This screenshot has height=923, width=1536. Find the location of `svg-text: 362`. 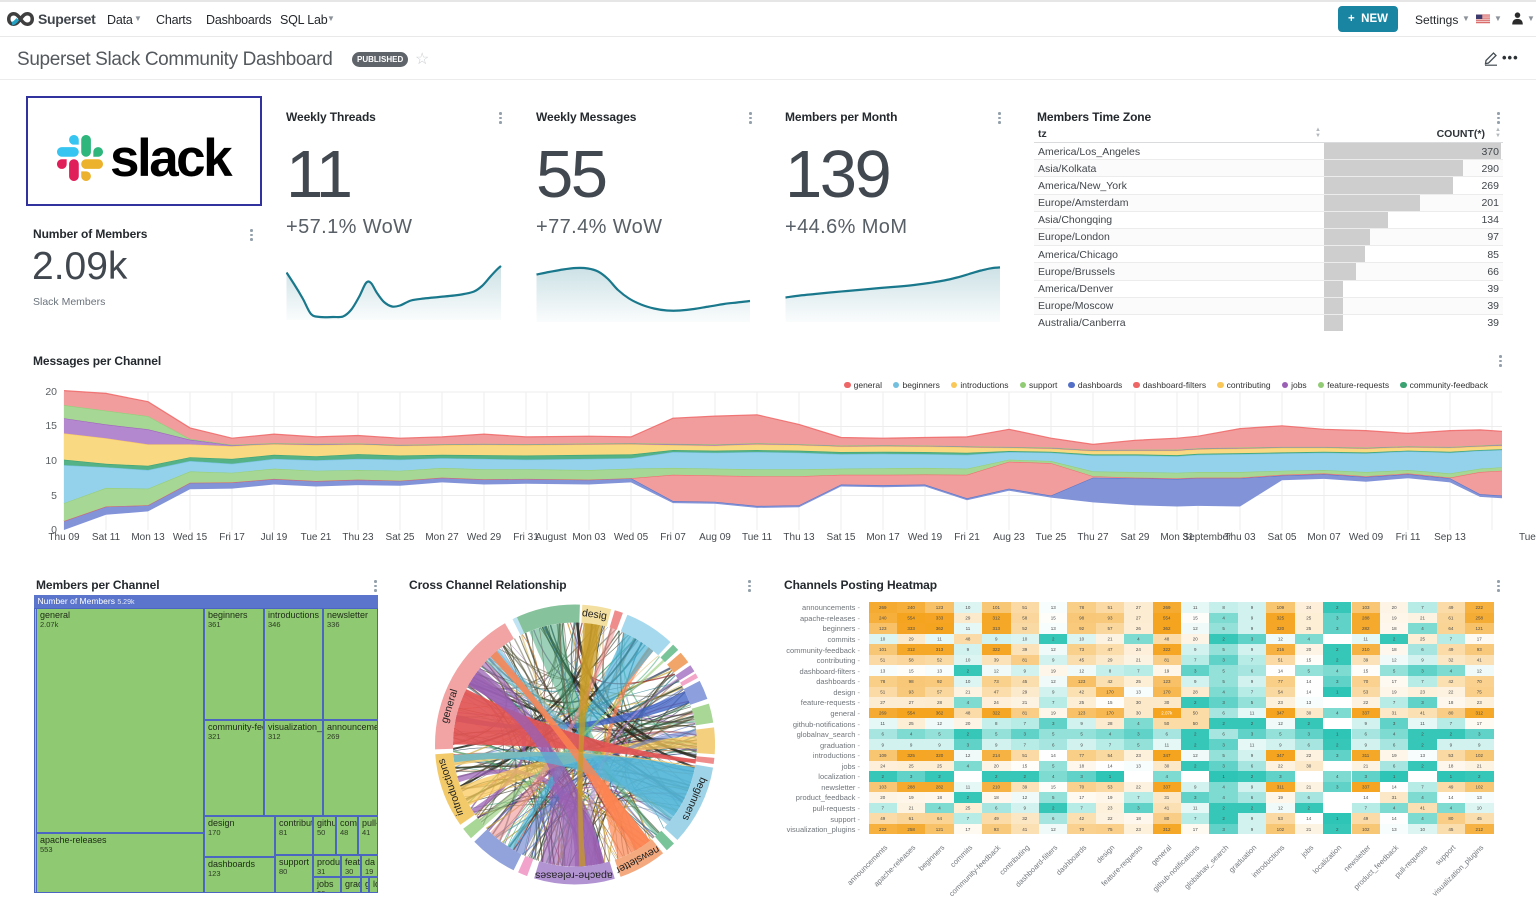

svg-text: 362 is located at coordinates (1167, 628).